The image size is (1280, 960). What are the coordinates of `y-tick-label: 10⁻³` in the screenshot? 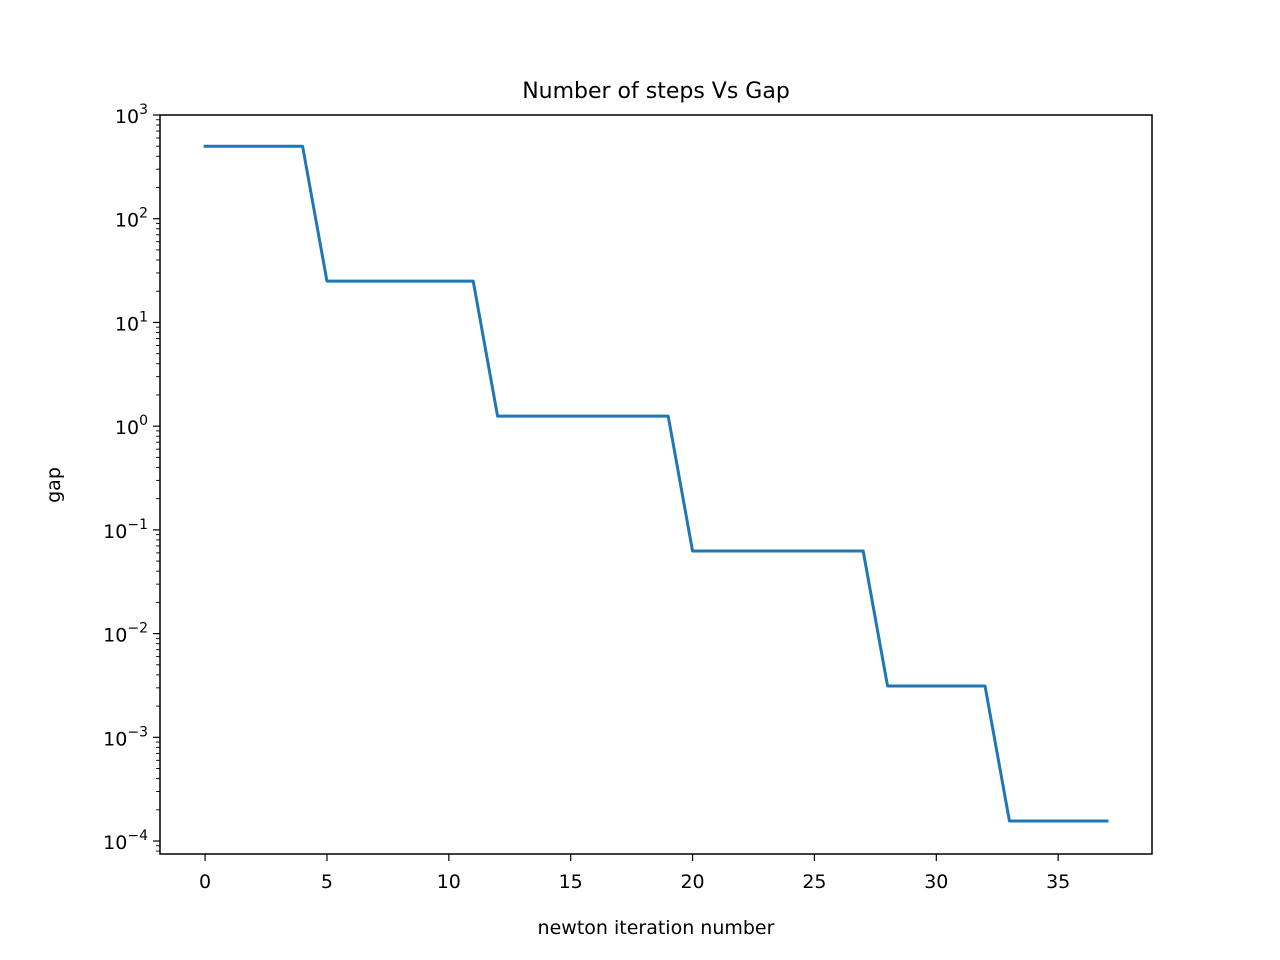 It's located at (125, 737).